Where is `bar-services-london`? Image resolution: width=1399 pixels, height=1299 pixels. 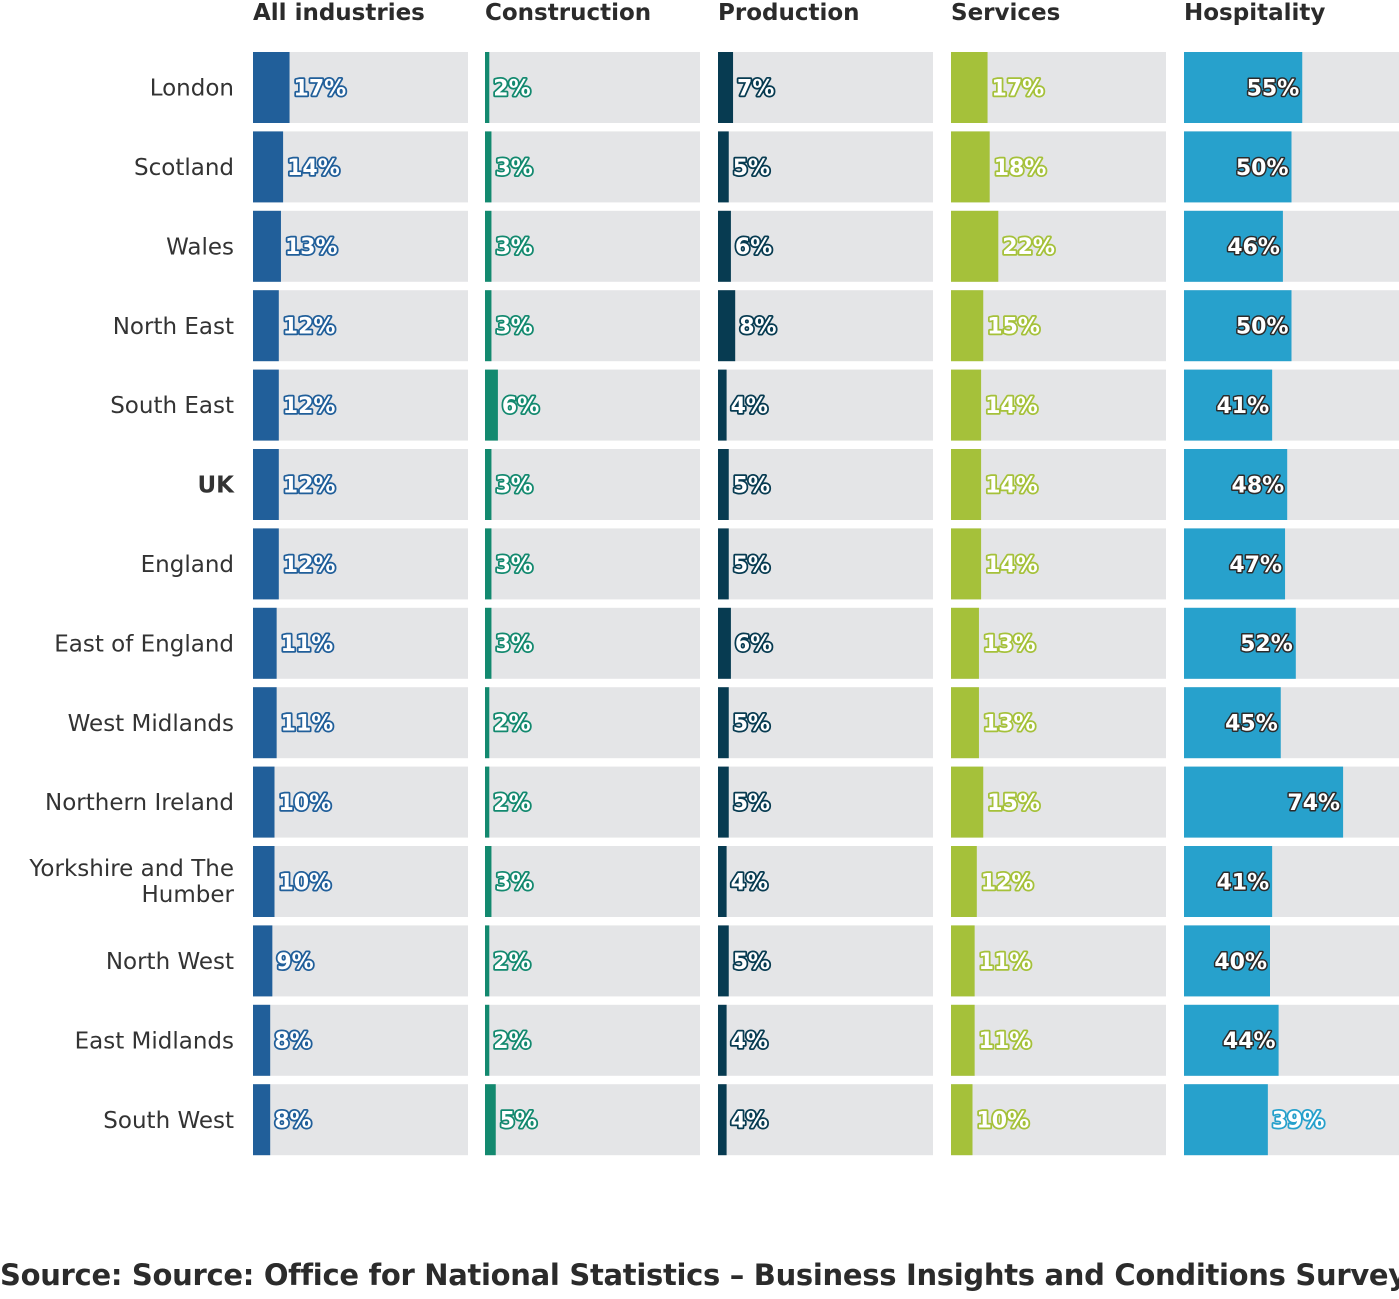
bar-services-london is located at coordinates (969, 87).